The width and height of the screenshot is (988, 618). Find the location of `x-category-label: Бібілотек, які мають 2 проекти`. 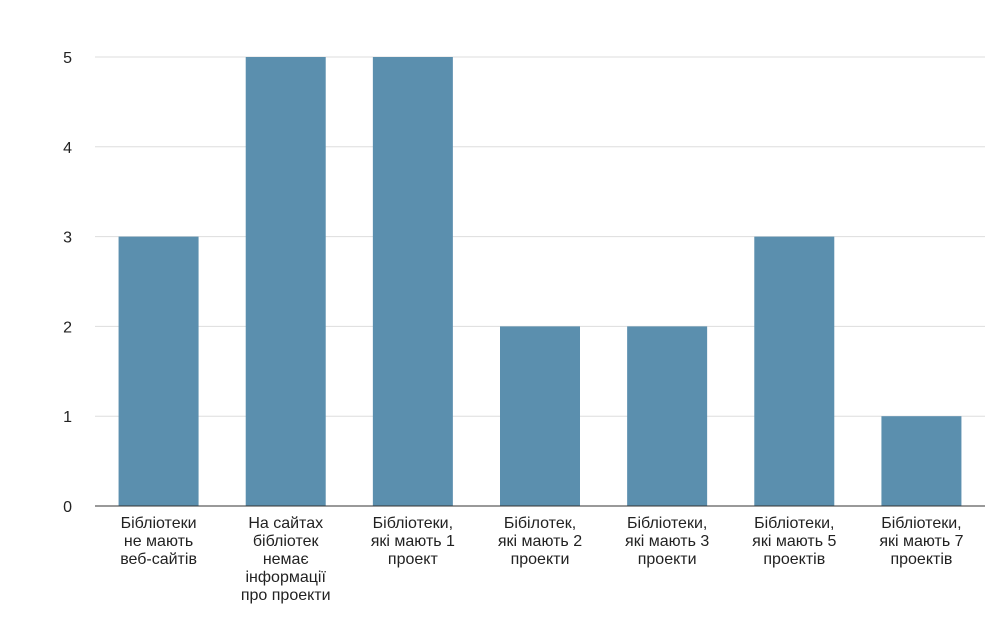

x-category-label: Бібілотек, які мають 2 проекти is located at coordinates (540, 541).